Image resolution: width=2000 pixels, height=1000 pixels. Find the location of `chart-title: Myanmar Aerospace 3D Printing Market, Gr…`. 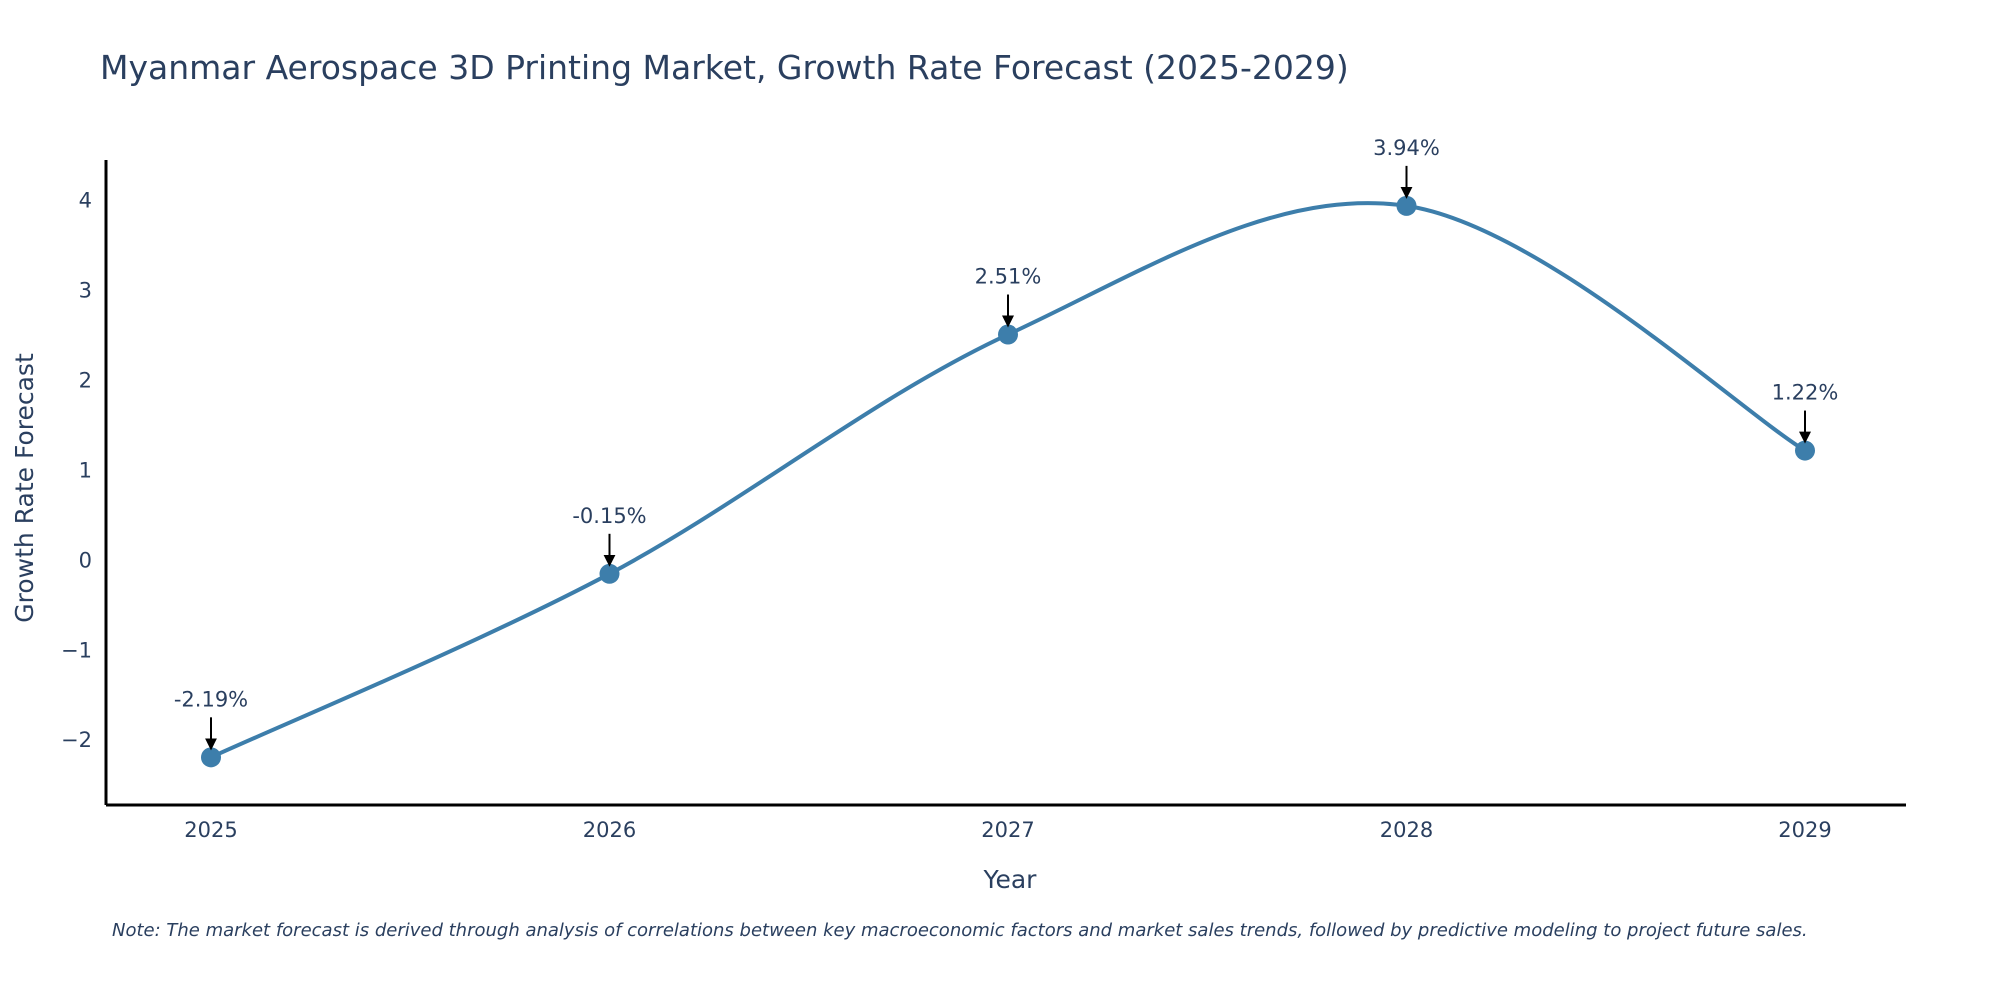

chart-title: Myanmar Aerospace 3D Printing Market, Gr… is located at coordinates (724, 67).